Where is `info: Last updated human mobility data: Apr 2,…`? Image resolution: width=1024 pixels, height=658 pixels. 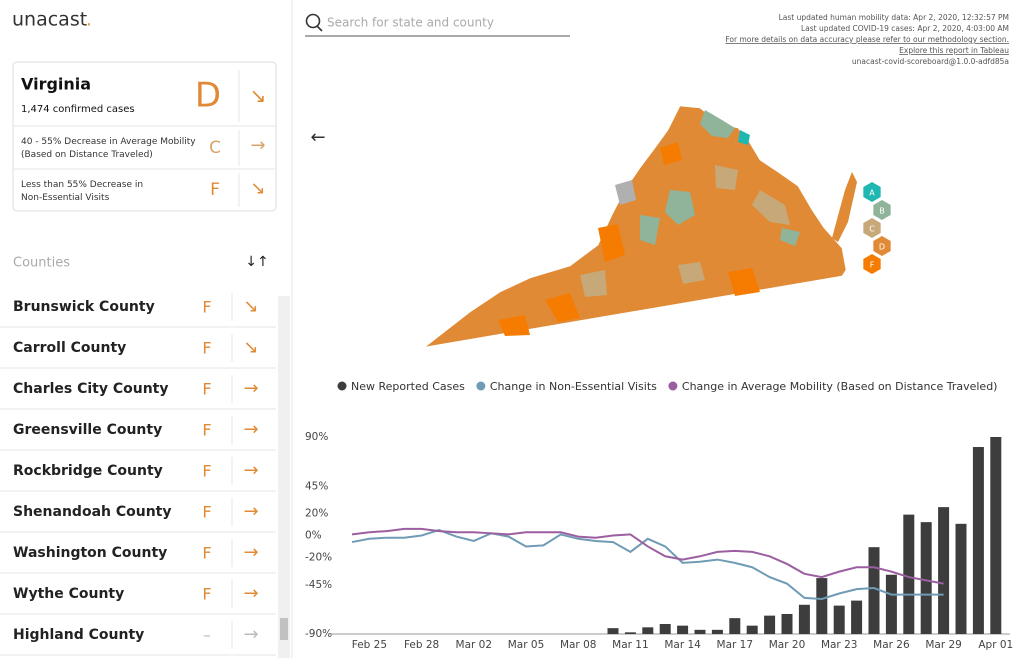 info: Last updated human mobility data: Apr 2,… is located at coordinates (867, 39).